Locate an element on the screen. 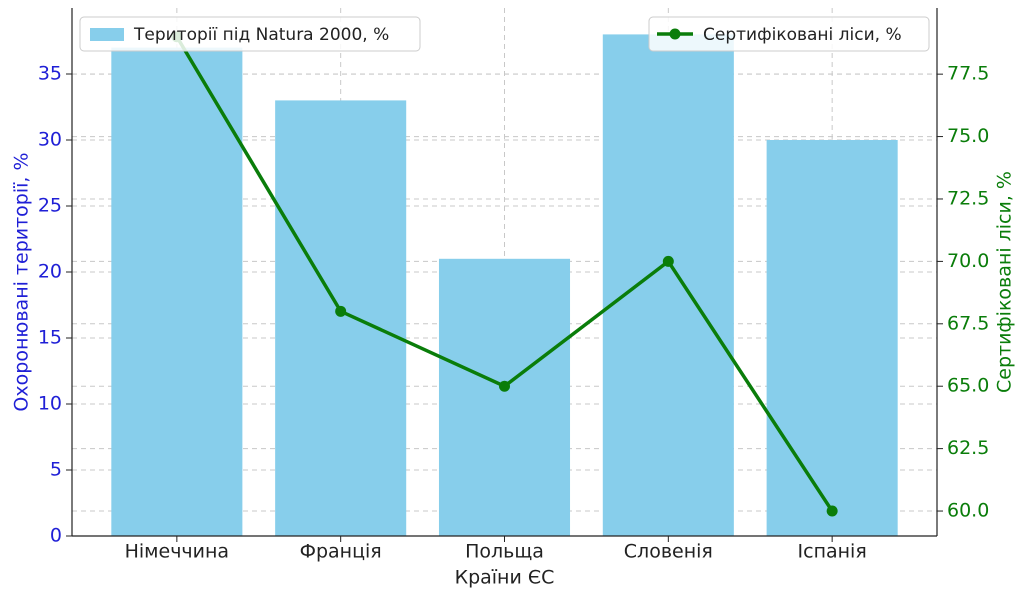 This screenshot has height=594, width=1017. x-tick-label: Польща is located at coordinates (504, 552).